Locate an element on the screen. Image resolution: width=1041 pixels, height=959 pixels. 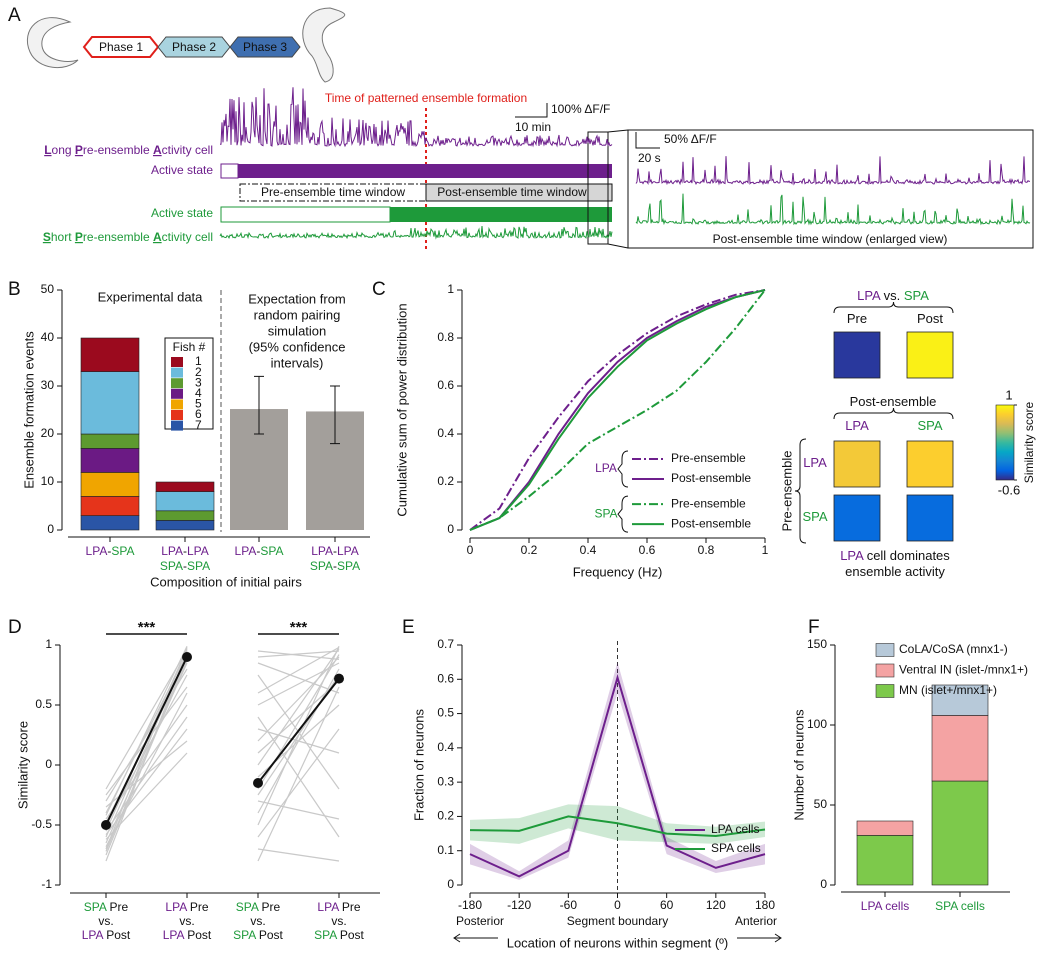
heatmap-title: LPA vs. SPA is located at coordinates (893, 295).